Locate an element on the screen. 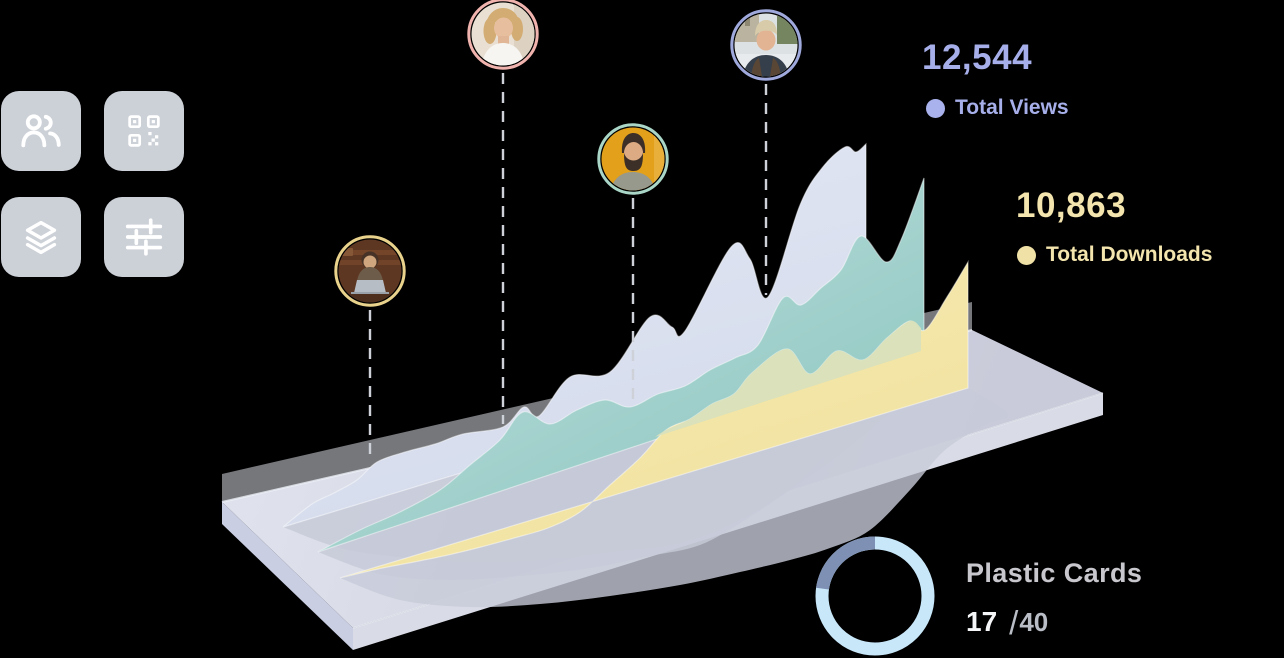 The width and height of the screenshot is (1284, 658). downloads-dot-icon is located at coordinates (1026, 255).